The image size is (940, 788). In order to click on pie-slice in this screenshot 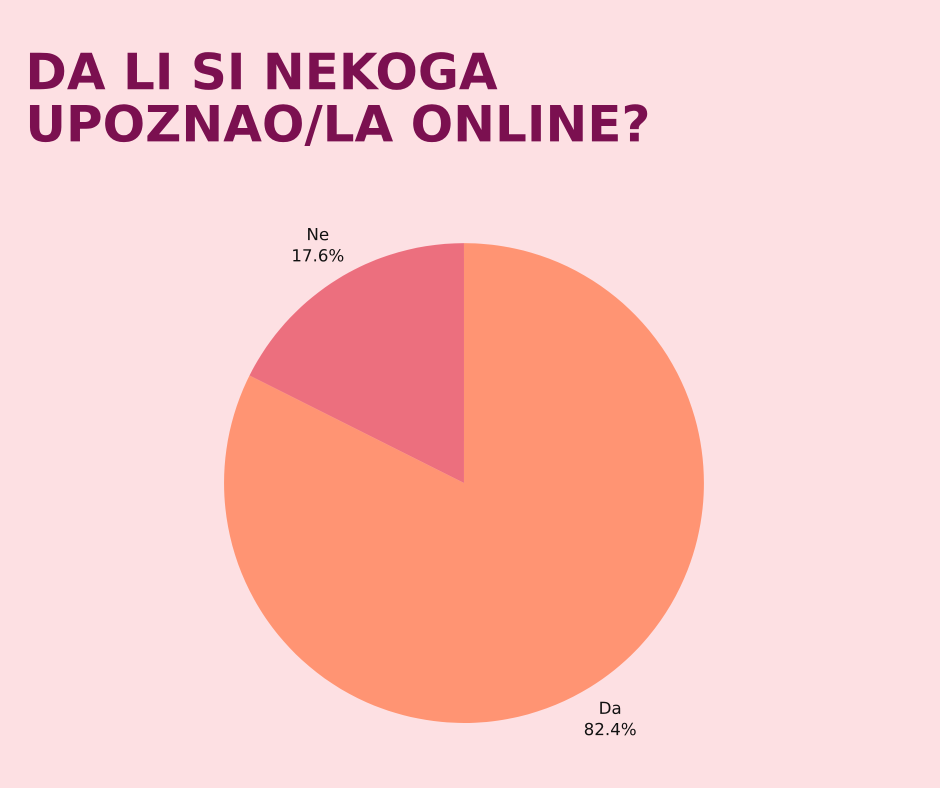, I will do `click(357, 363)`.